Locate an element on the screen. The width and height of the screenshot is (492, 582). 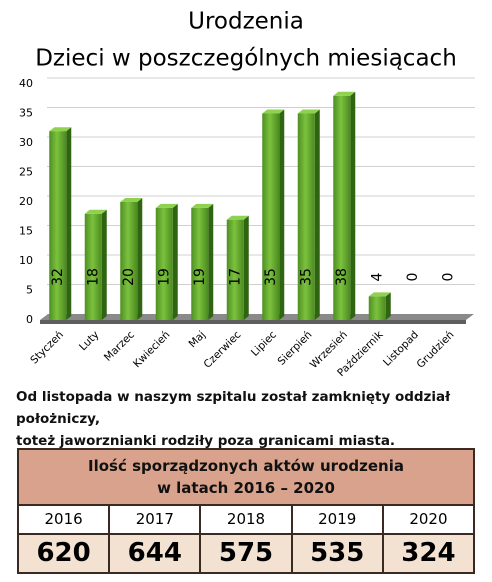
value-cell: 644 is located at coordinates (156, 553).